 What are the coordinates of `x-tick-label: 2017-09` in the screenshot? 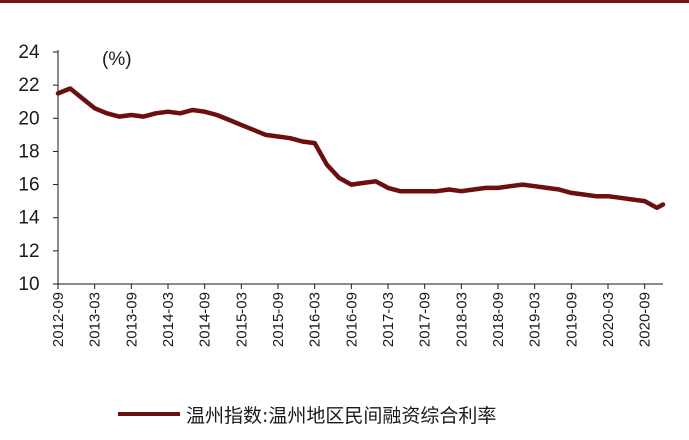 It's located at (425, 319).